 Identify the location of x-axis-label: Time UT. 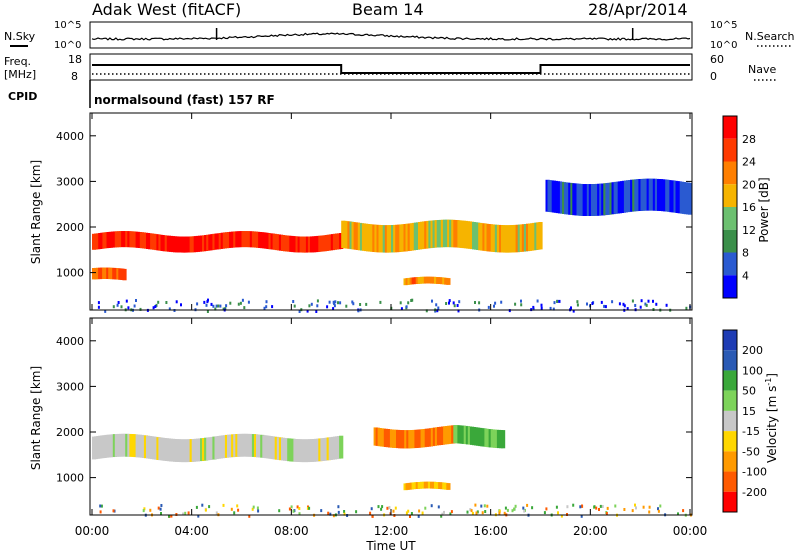
(390, 546).